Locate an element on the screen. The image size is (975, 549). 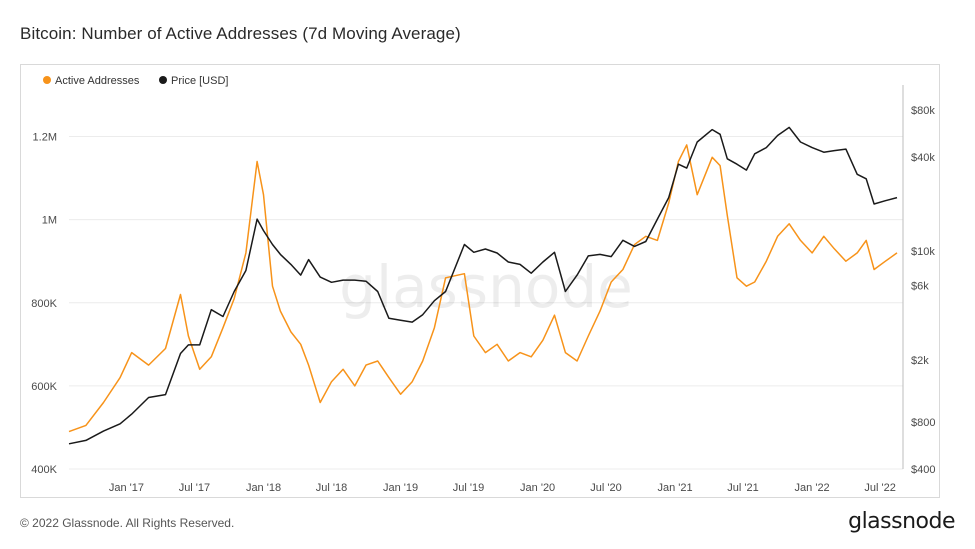
y-right-tick-label: $80k is located at coordinates (923, 111).